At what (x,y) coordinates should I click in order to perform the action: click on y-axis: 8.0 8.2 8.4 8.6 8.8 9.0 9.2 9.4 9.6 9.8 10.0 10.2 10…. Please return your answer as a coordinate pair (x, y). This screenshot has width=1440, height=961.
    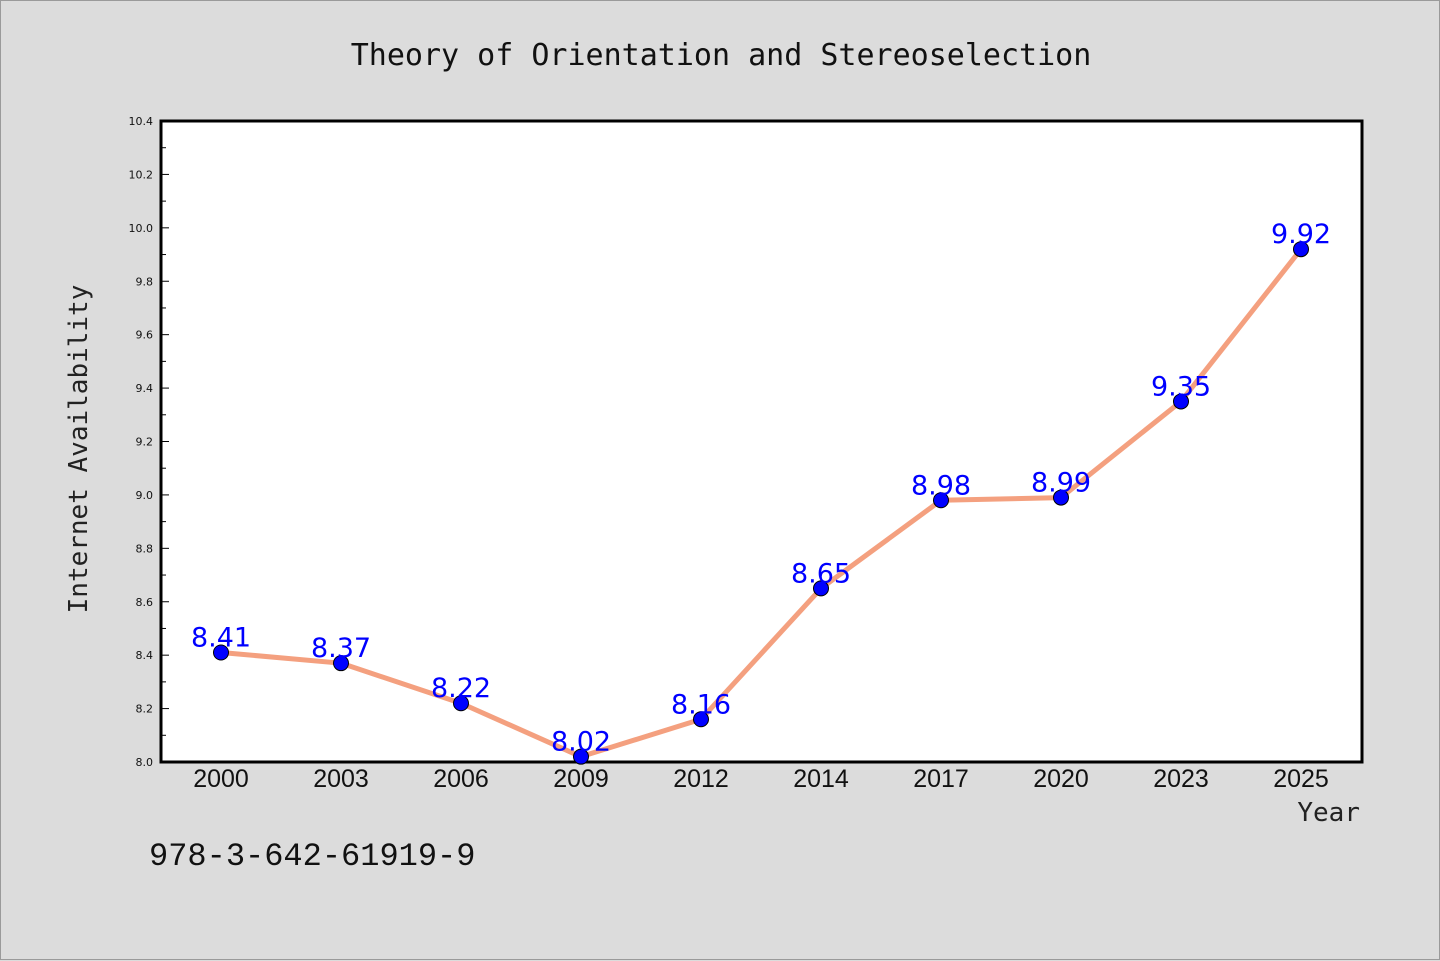
    Looking at the image, I should click on (149, 442).